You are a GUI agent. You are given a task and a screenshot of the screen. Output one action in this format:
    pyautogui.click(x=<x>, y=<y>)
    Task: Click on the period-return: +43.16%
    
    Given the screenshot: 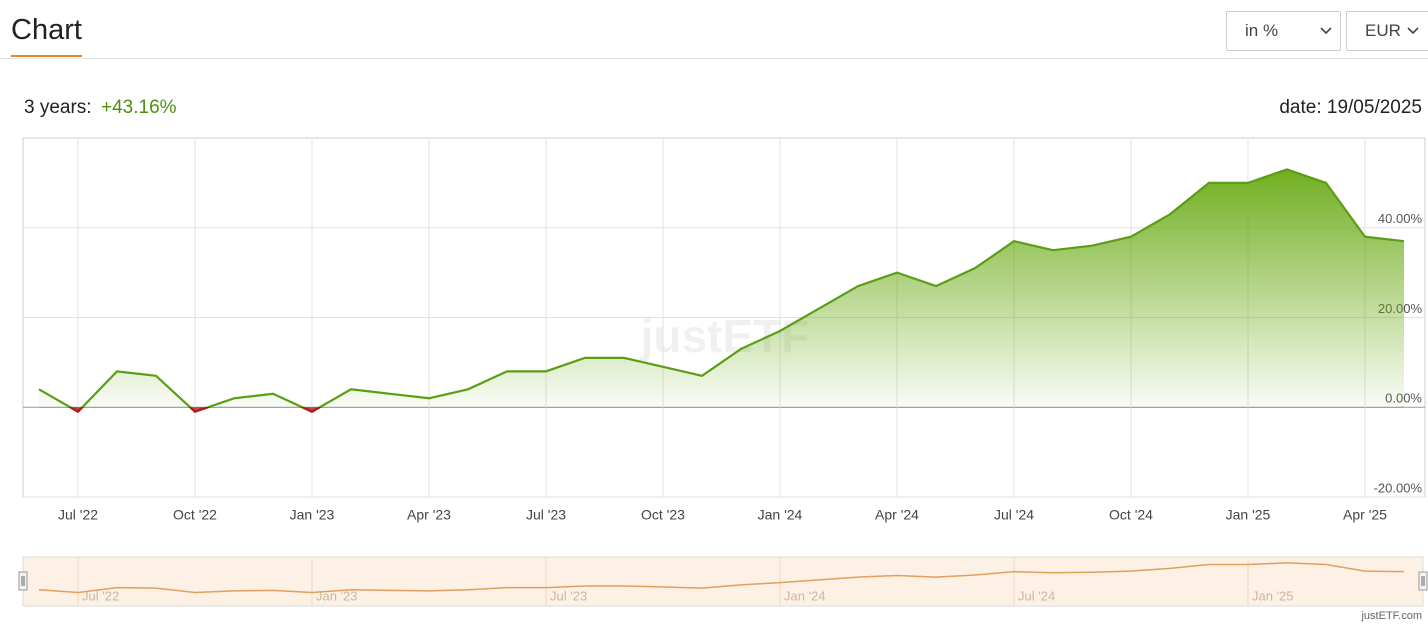 What is the action you would take?
    pyautogui.click(x=139, y=107)
    